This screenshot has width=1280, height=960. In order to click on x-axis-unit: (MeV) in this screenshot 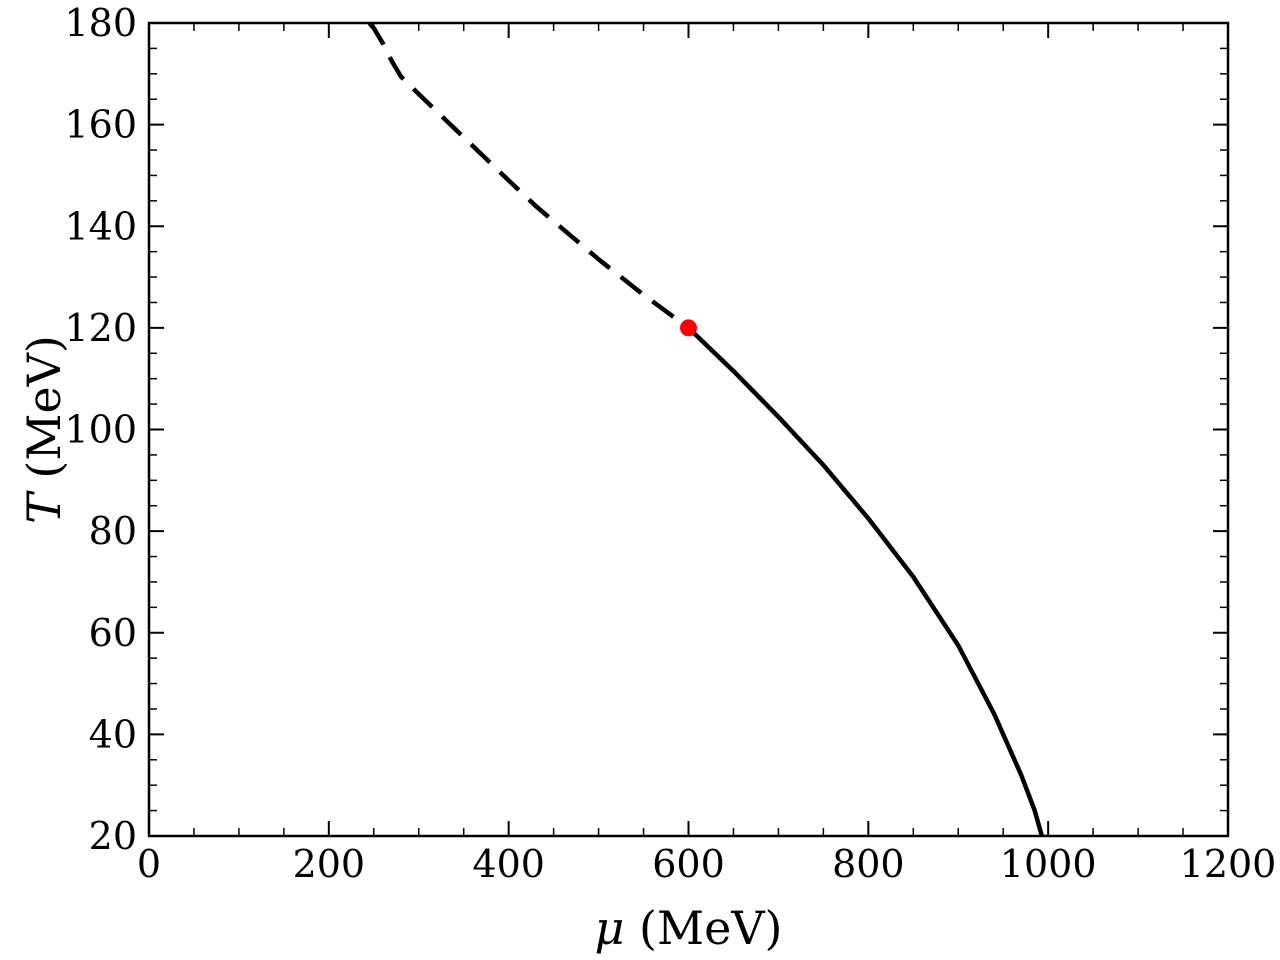, I will do `click(710, 928)`.